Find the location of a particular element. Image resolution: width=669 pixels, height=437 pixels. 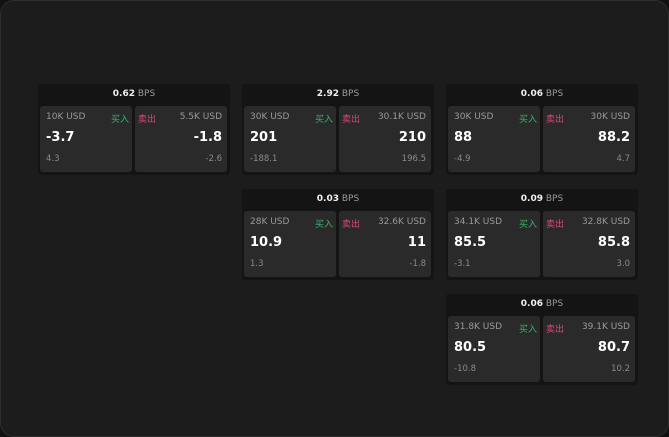

ask-change: 3.0 is located at coordinates (623, 264).